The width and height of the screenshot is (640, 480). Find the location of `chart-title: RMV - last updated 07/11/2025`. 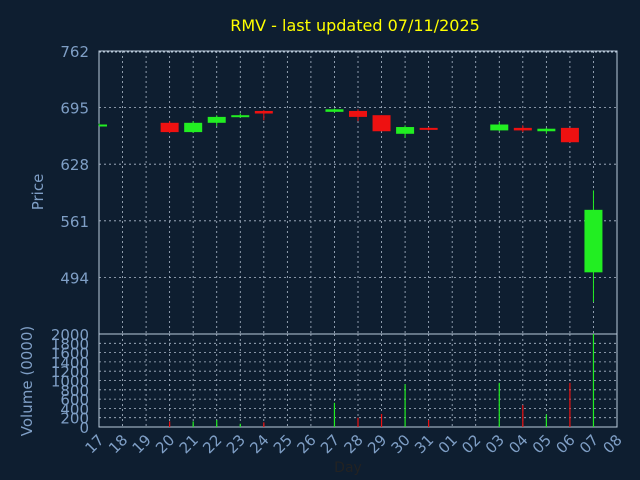

chart-title: RMV - last updated 07/11/2025 is located at coordinates (355, 25).